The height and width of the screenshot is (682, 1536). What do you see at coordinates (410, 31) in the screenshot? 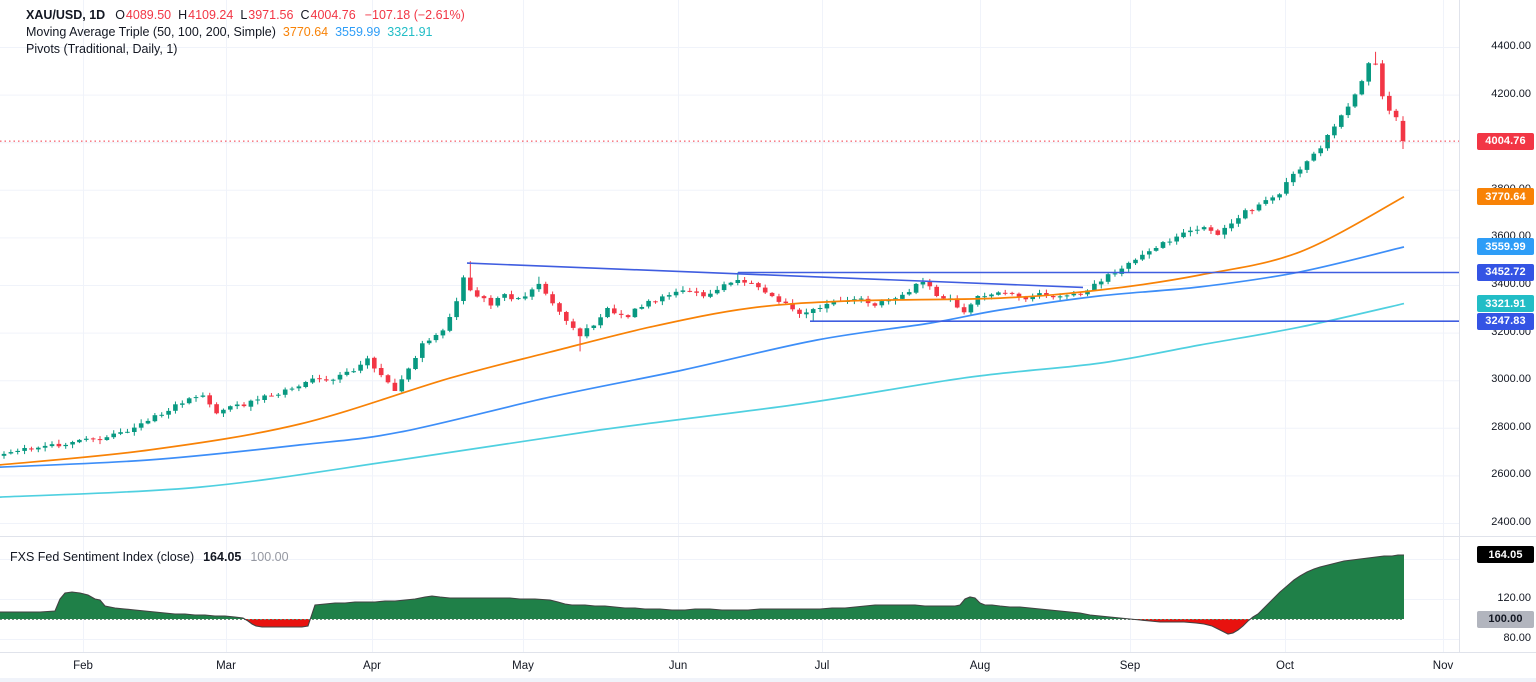
I see `ma-value-2: 3321.91` at bounding box center [410, 31].